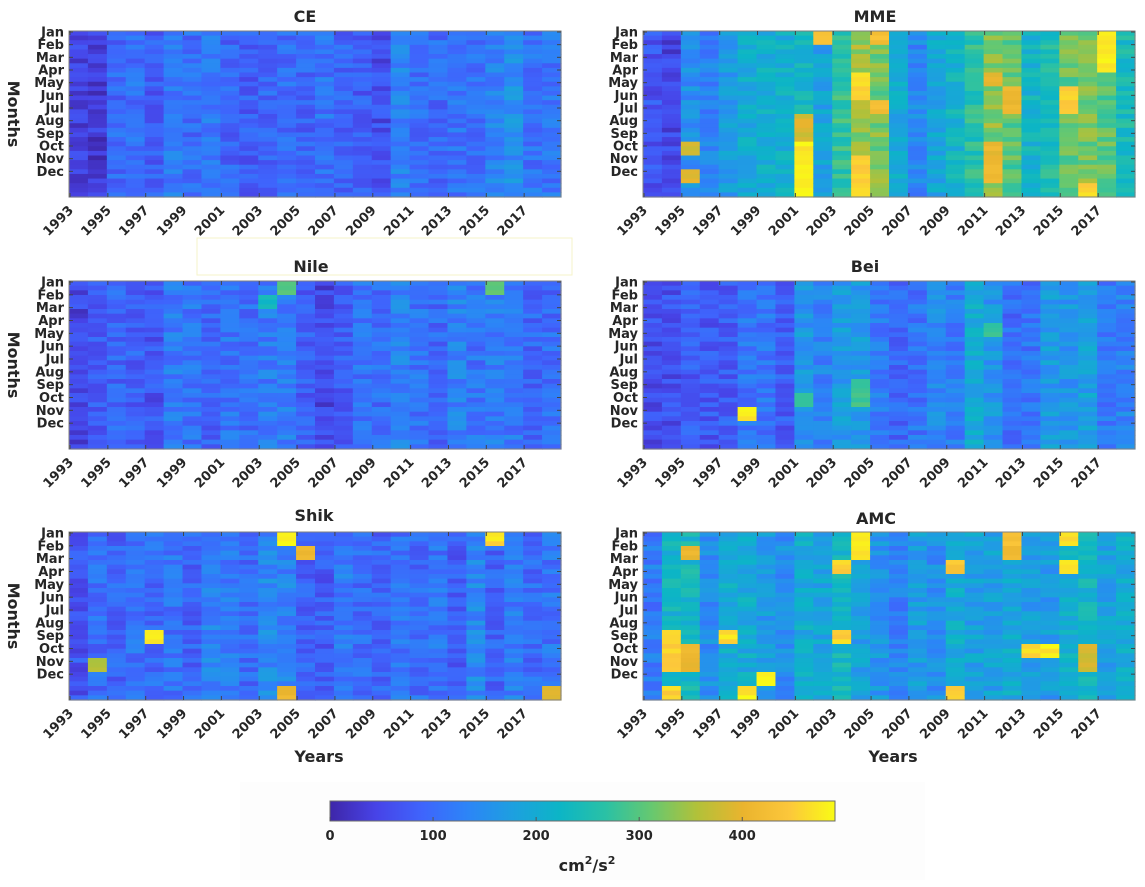  Describe the element at coordinates (134, 221) in the screenshot. I see `x-tick-label: 1997` at that location.